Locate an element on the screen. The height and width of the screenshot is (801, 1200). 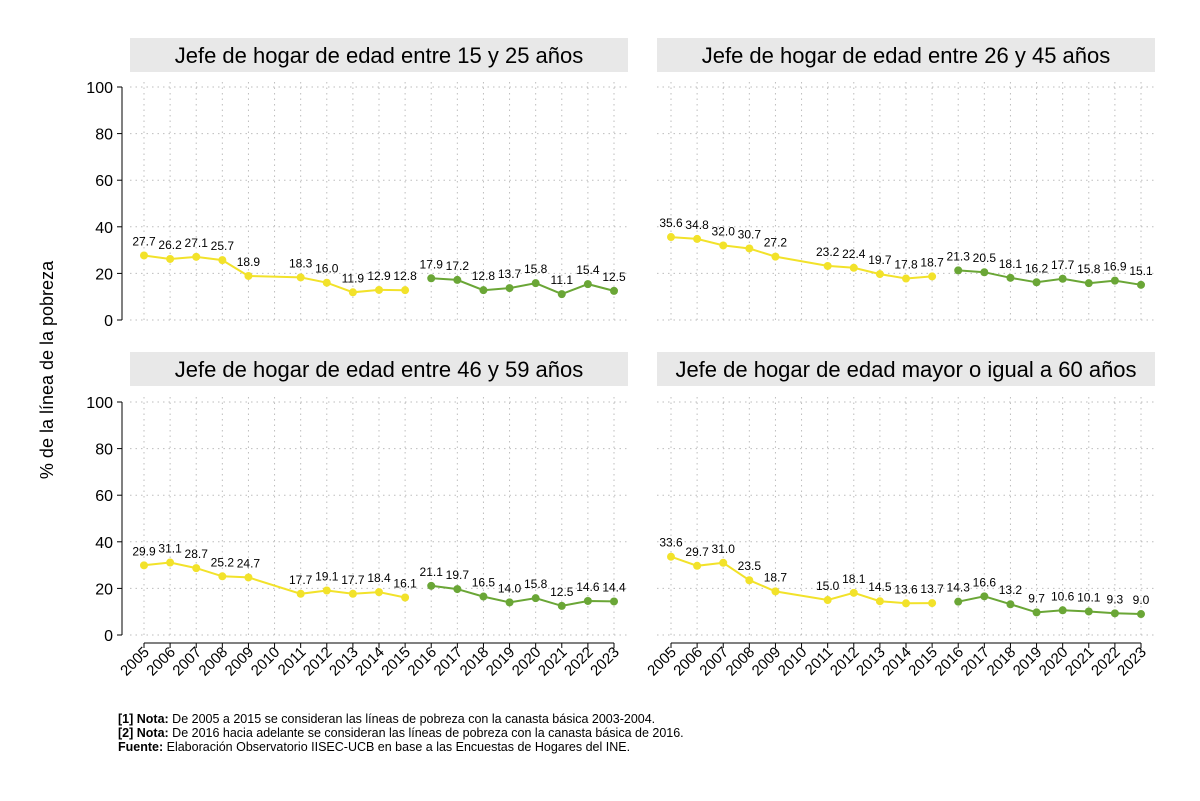
source-label: Fuente: is located at coordinates (141, 747).